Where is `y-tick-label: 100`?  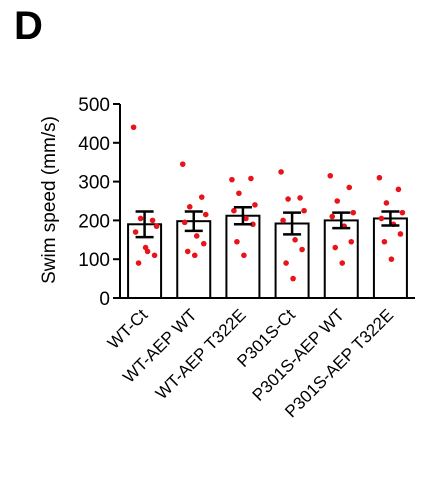
y-tick-label: 100 is located at coordinates (94, 260).